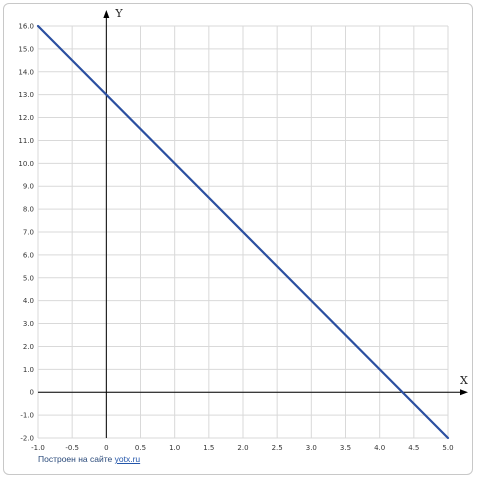 This screenshot has width=478, height=480. Describe the element at coordinates (32, 393) in the screenshot. I see `y-tick-label: 0` at that location.